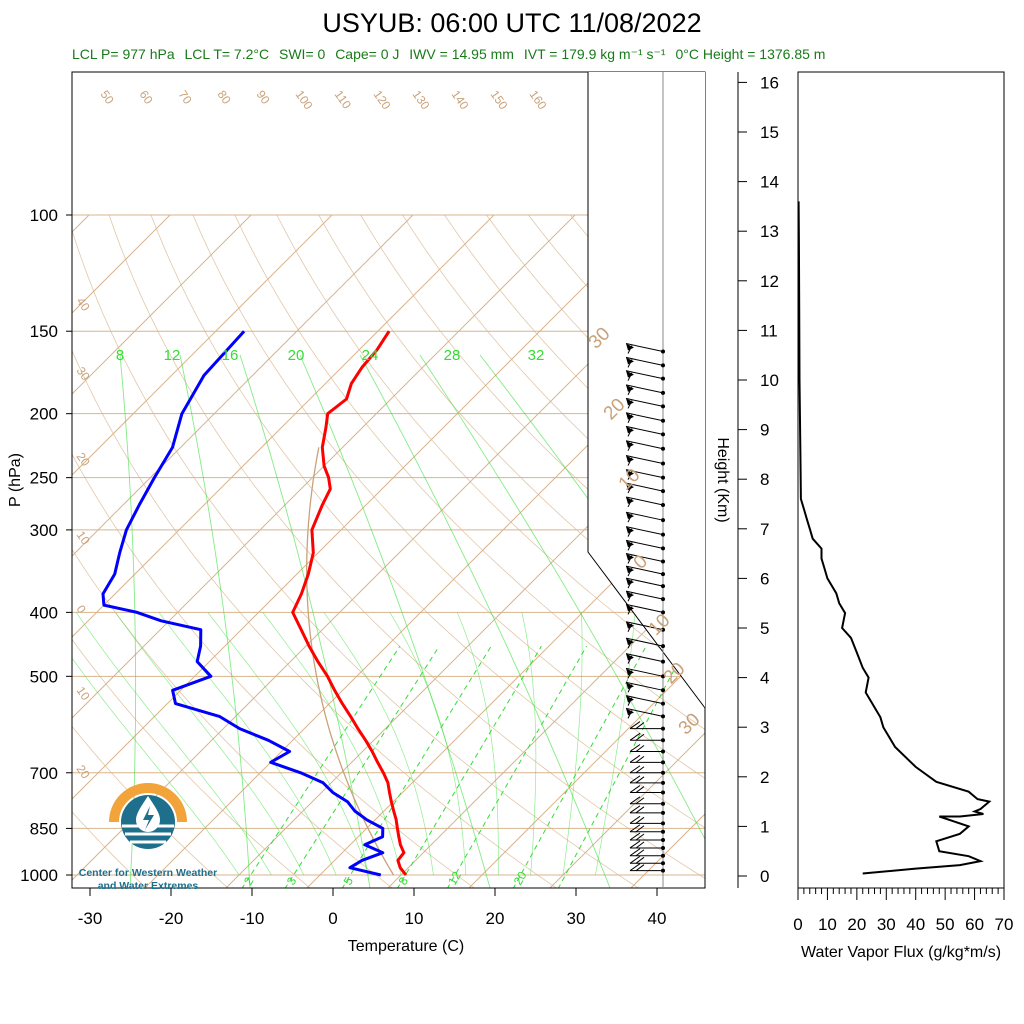  I want to click on flux-line, so click(894, 538).